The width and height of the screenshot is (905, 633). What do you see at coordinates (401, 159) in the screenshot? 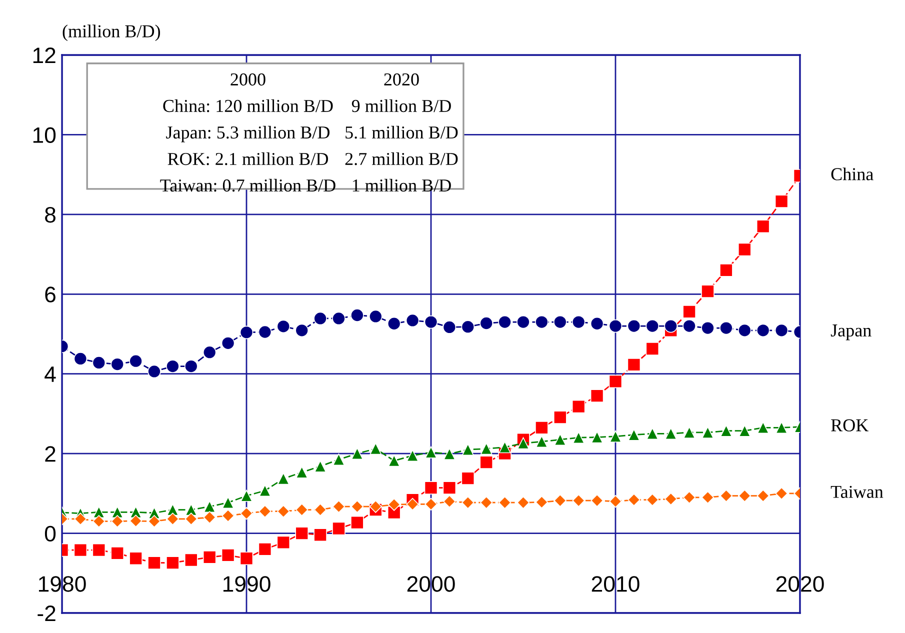
I see `annotation: 2.7 million B/D` at bounding box center [401, 159].